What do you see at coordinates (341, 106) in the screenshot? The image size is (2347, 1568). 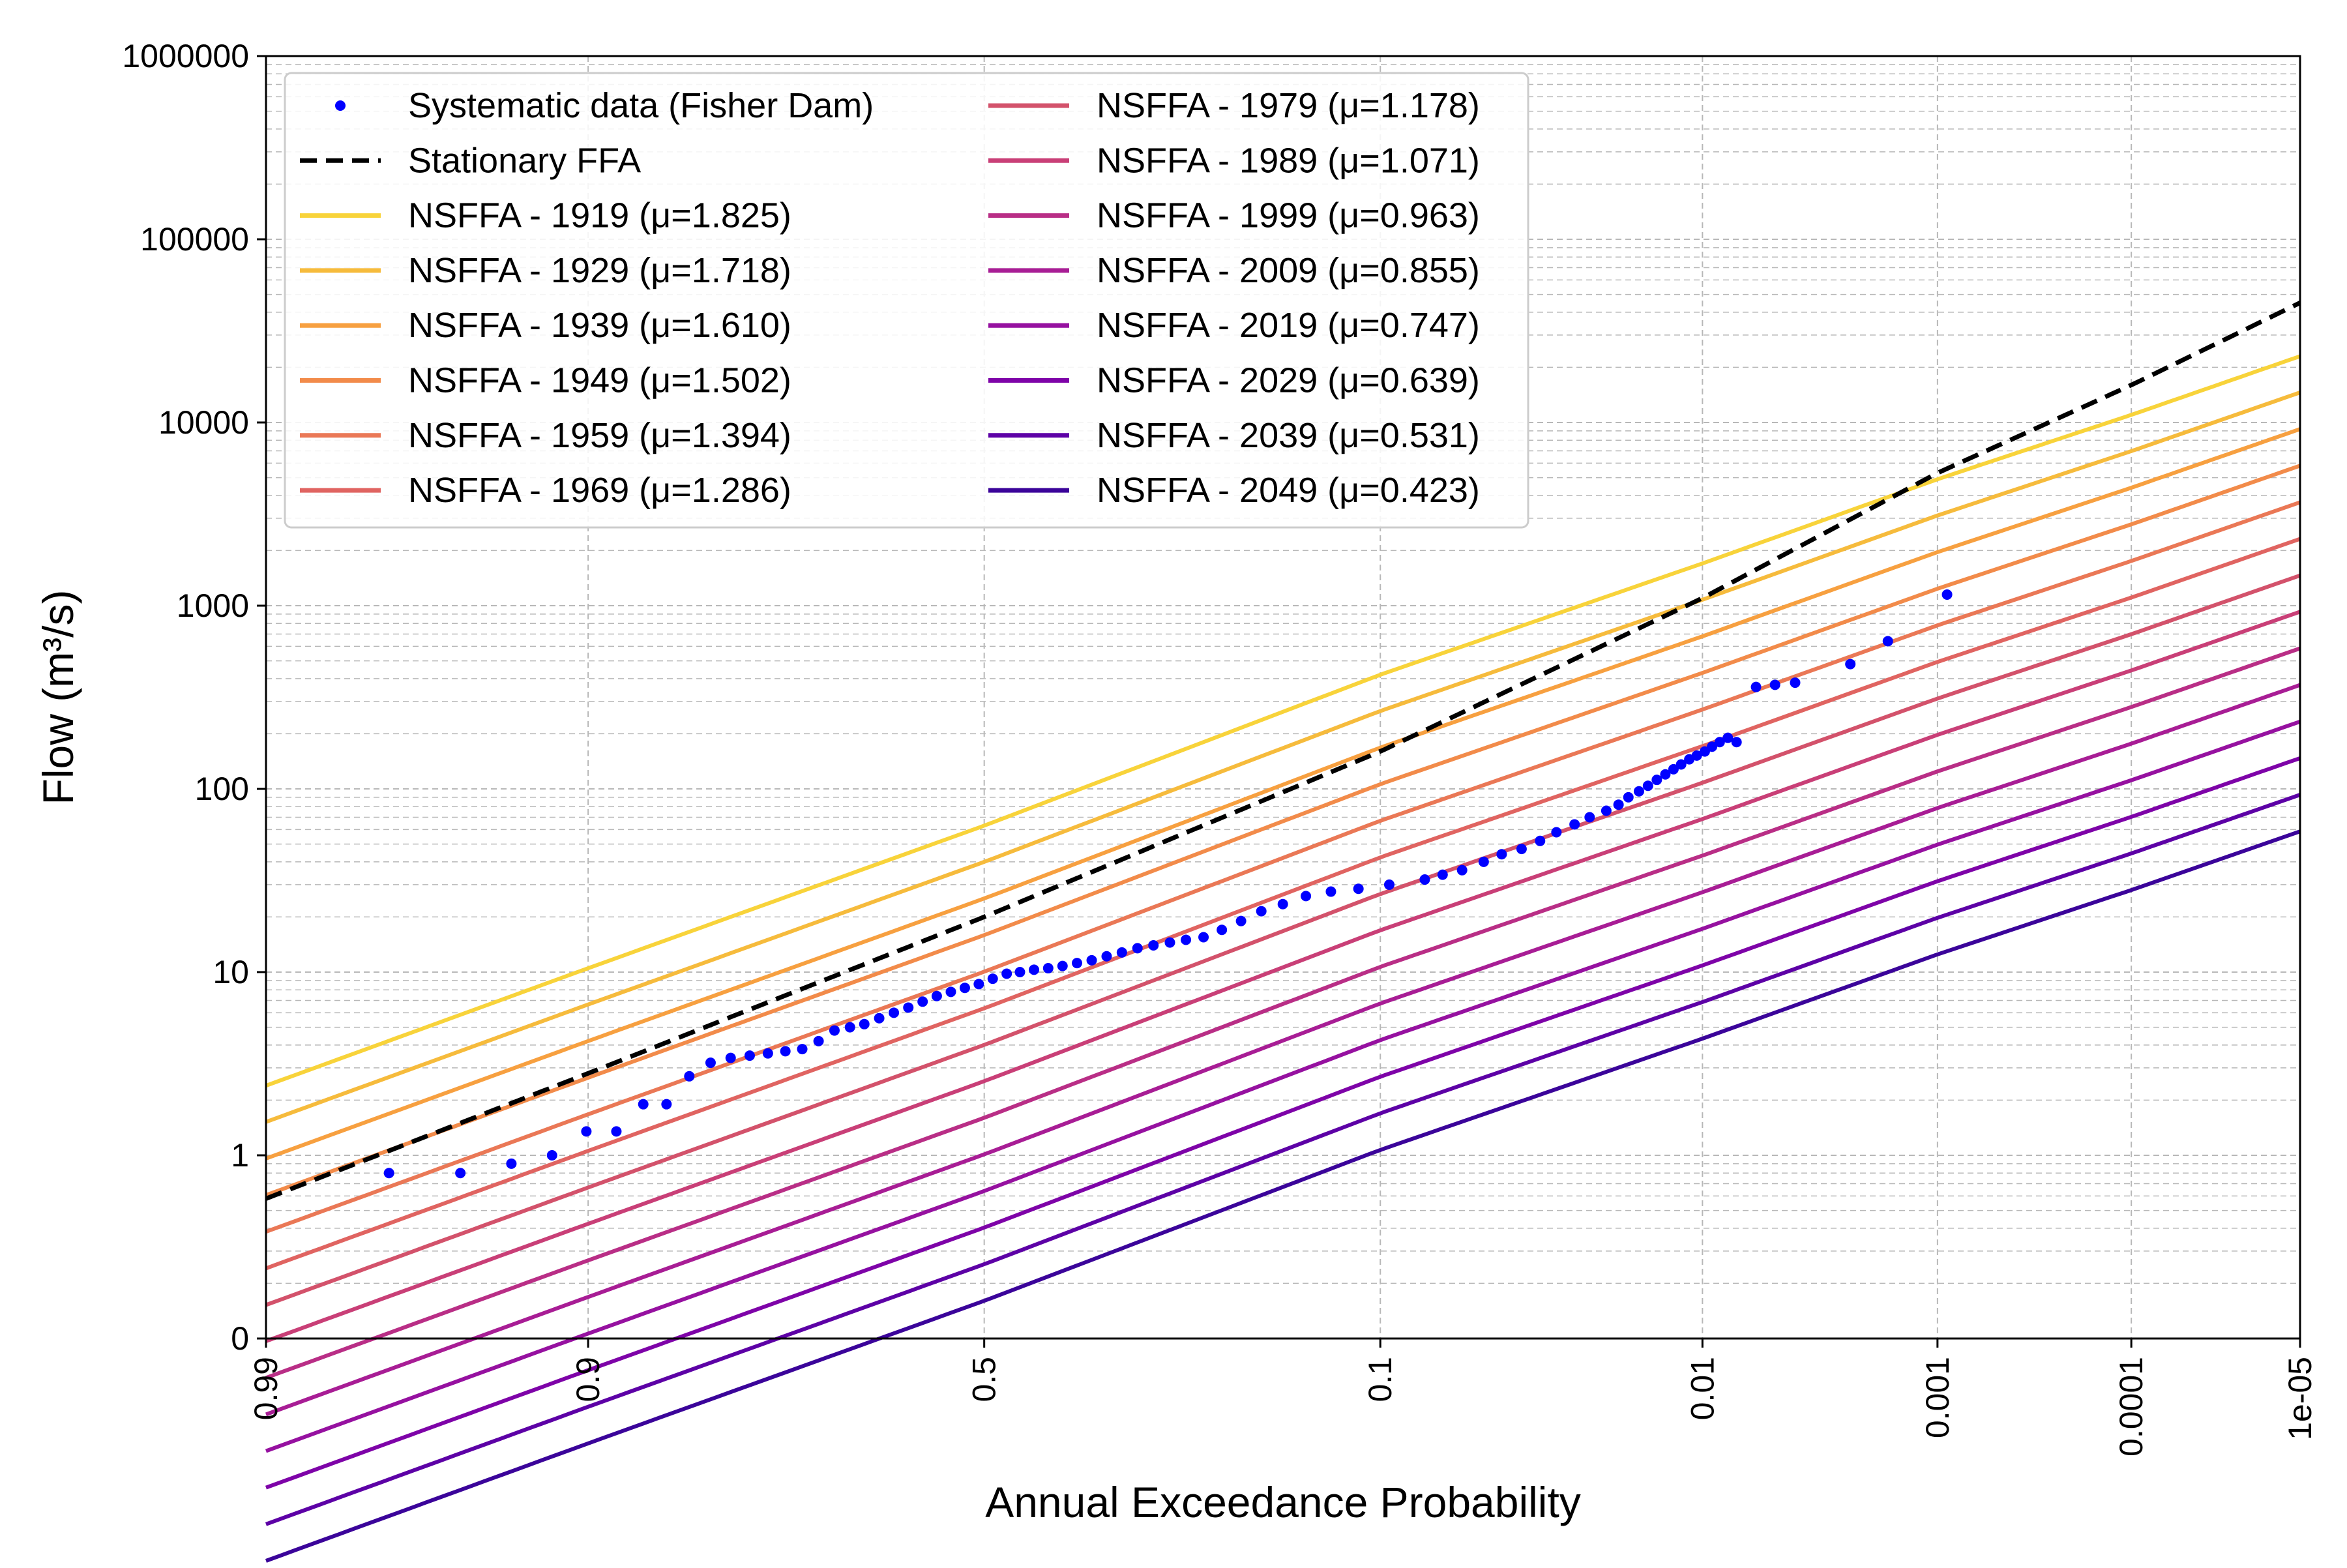 I see `legend-marker` at bounding box center [341, 106].